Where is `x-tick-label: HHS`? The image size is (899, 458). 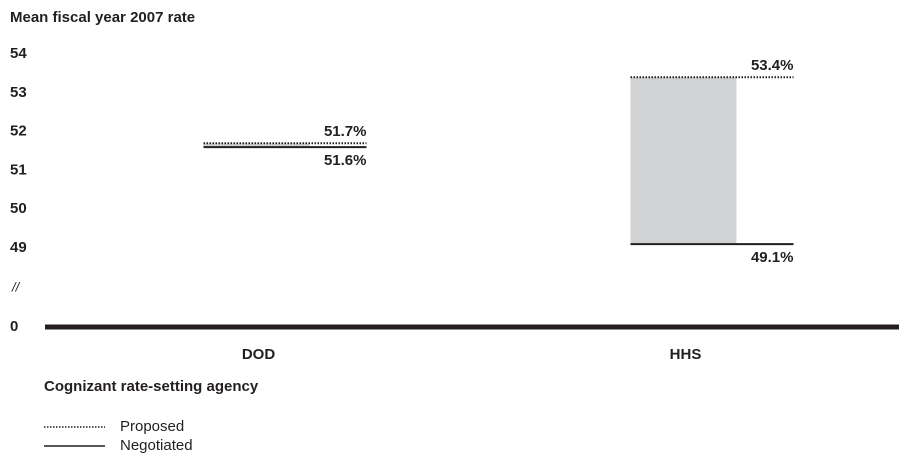 x-tick-label: HHS is located at coordinates (686, 354).